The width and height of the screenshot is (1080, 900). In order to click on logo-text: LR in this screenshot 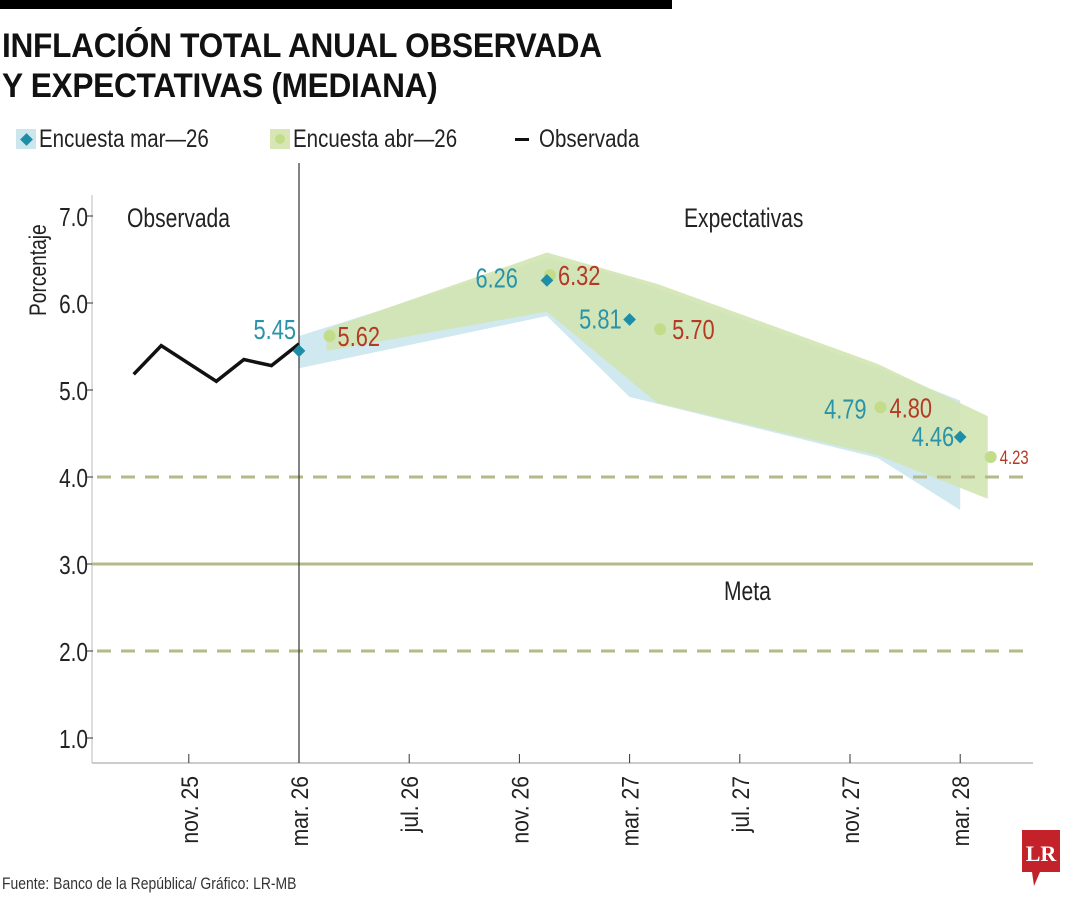, I will do `click(1042, 853)`.